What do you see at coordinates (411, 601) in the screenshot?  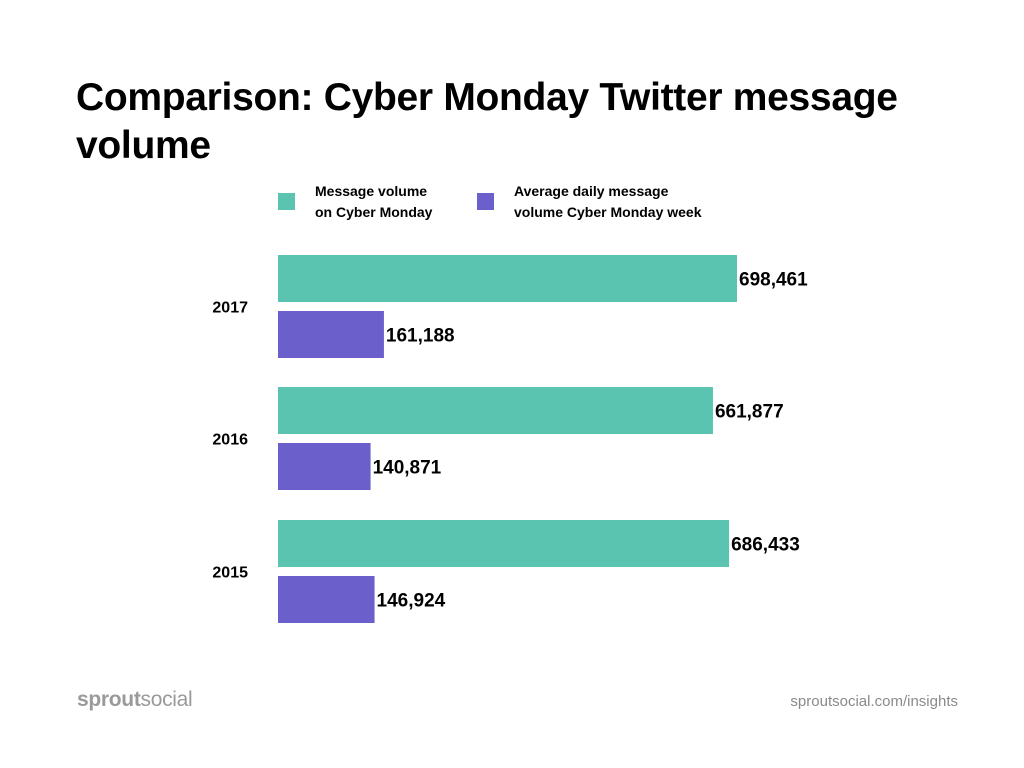 I see `data-label-2015-series-2: 146,924` at bounding box center [411, 601].